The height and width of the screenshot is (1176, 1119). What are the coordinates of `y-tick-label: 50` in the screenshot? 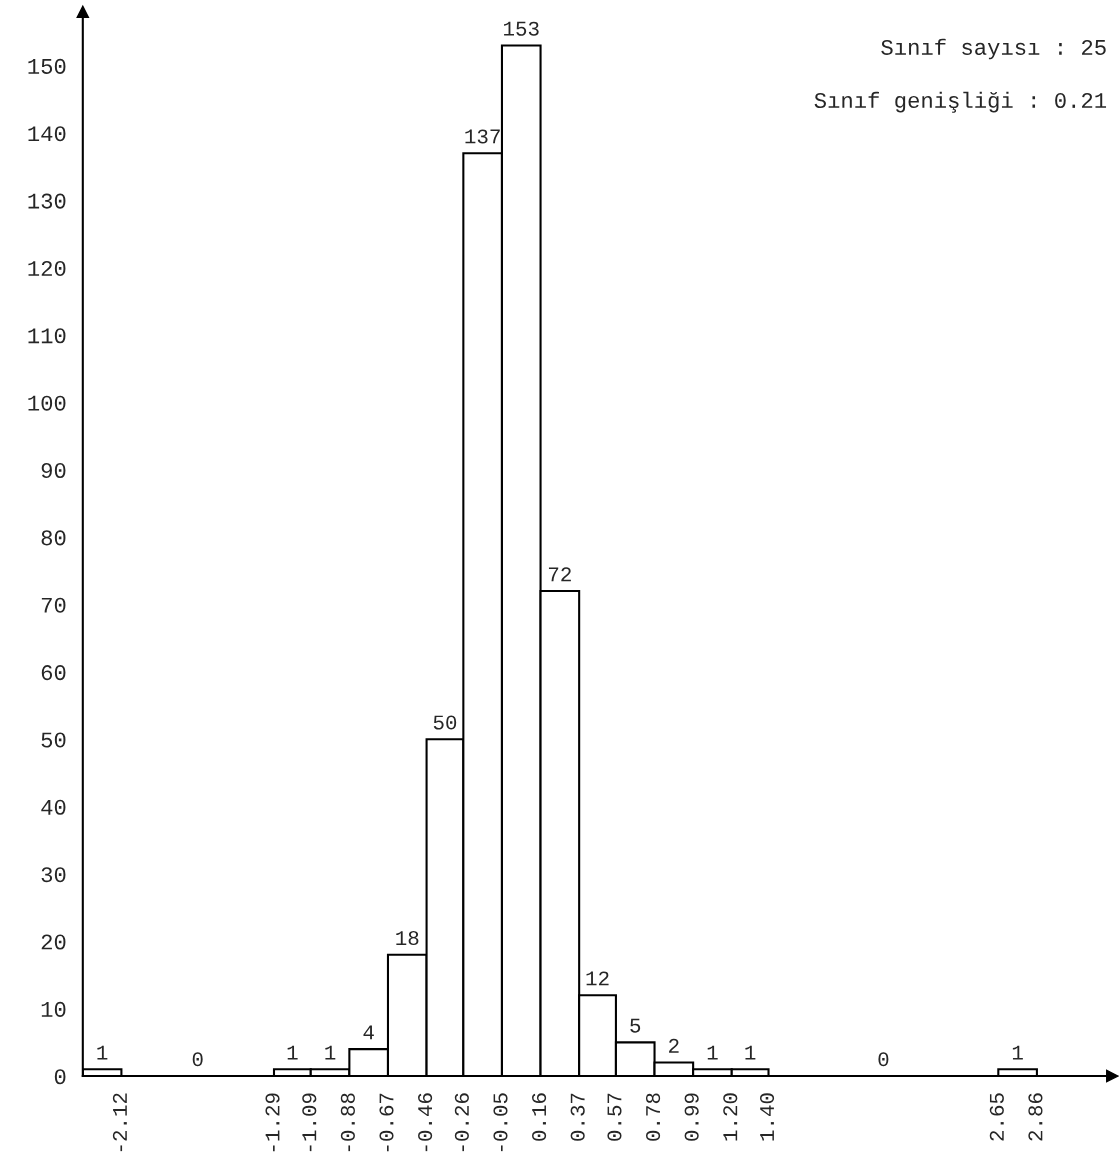 It's located at (53, 740).